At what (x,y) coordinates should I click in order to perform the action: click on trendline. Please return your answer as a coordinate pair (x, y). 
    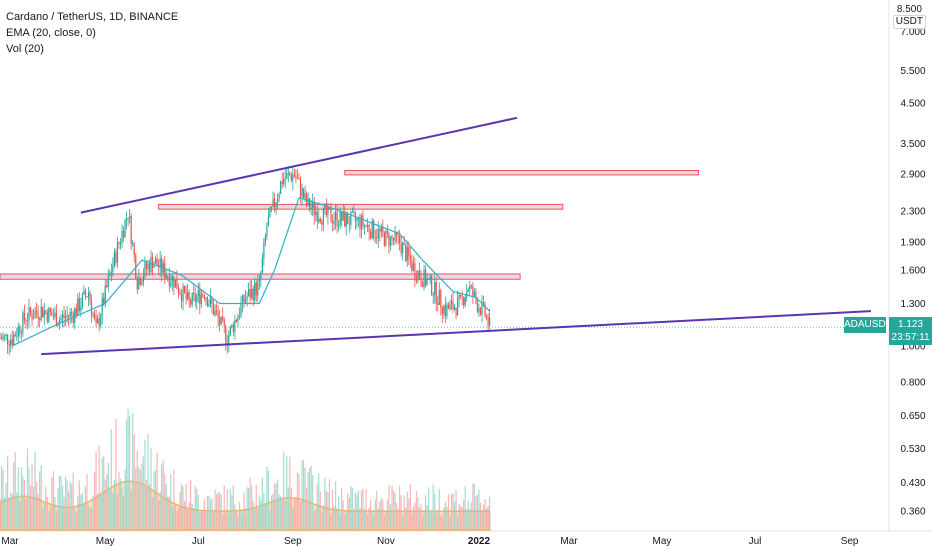
    Looking at the image, I should click on (456, 333).